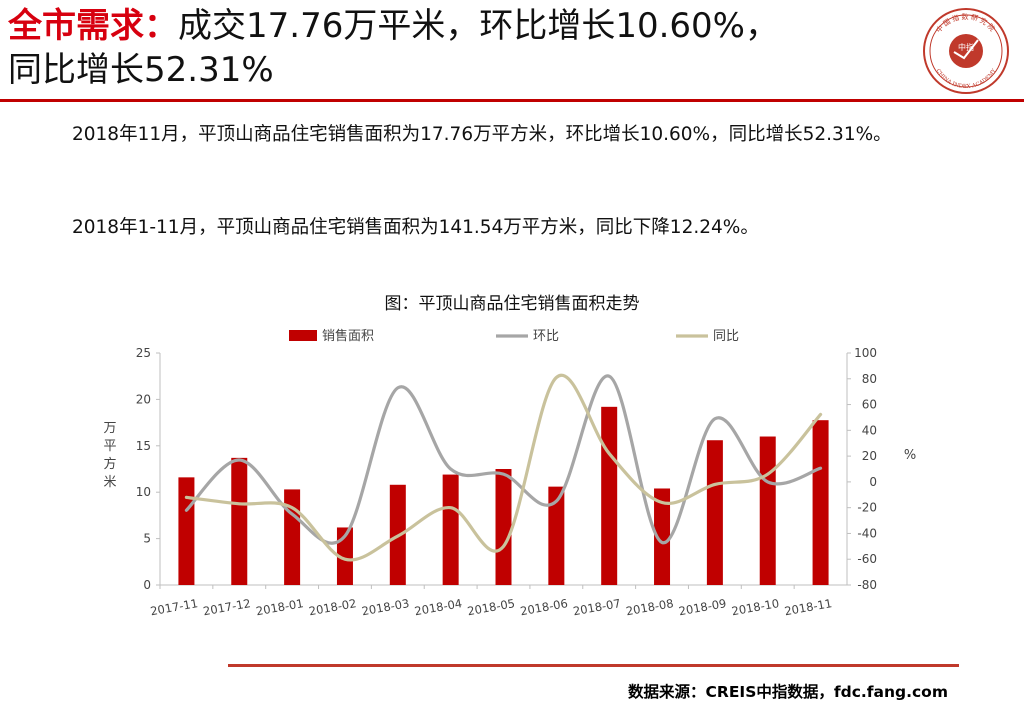 Image resolution: width=1024 pixels, height=709 pixels. I want to click on chart-title: 图：平顶山商品住宅销售面积走势, so click(512, 304).